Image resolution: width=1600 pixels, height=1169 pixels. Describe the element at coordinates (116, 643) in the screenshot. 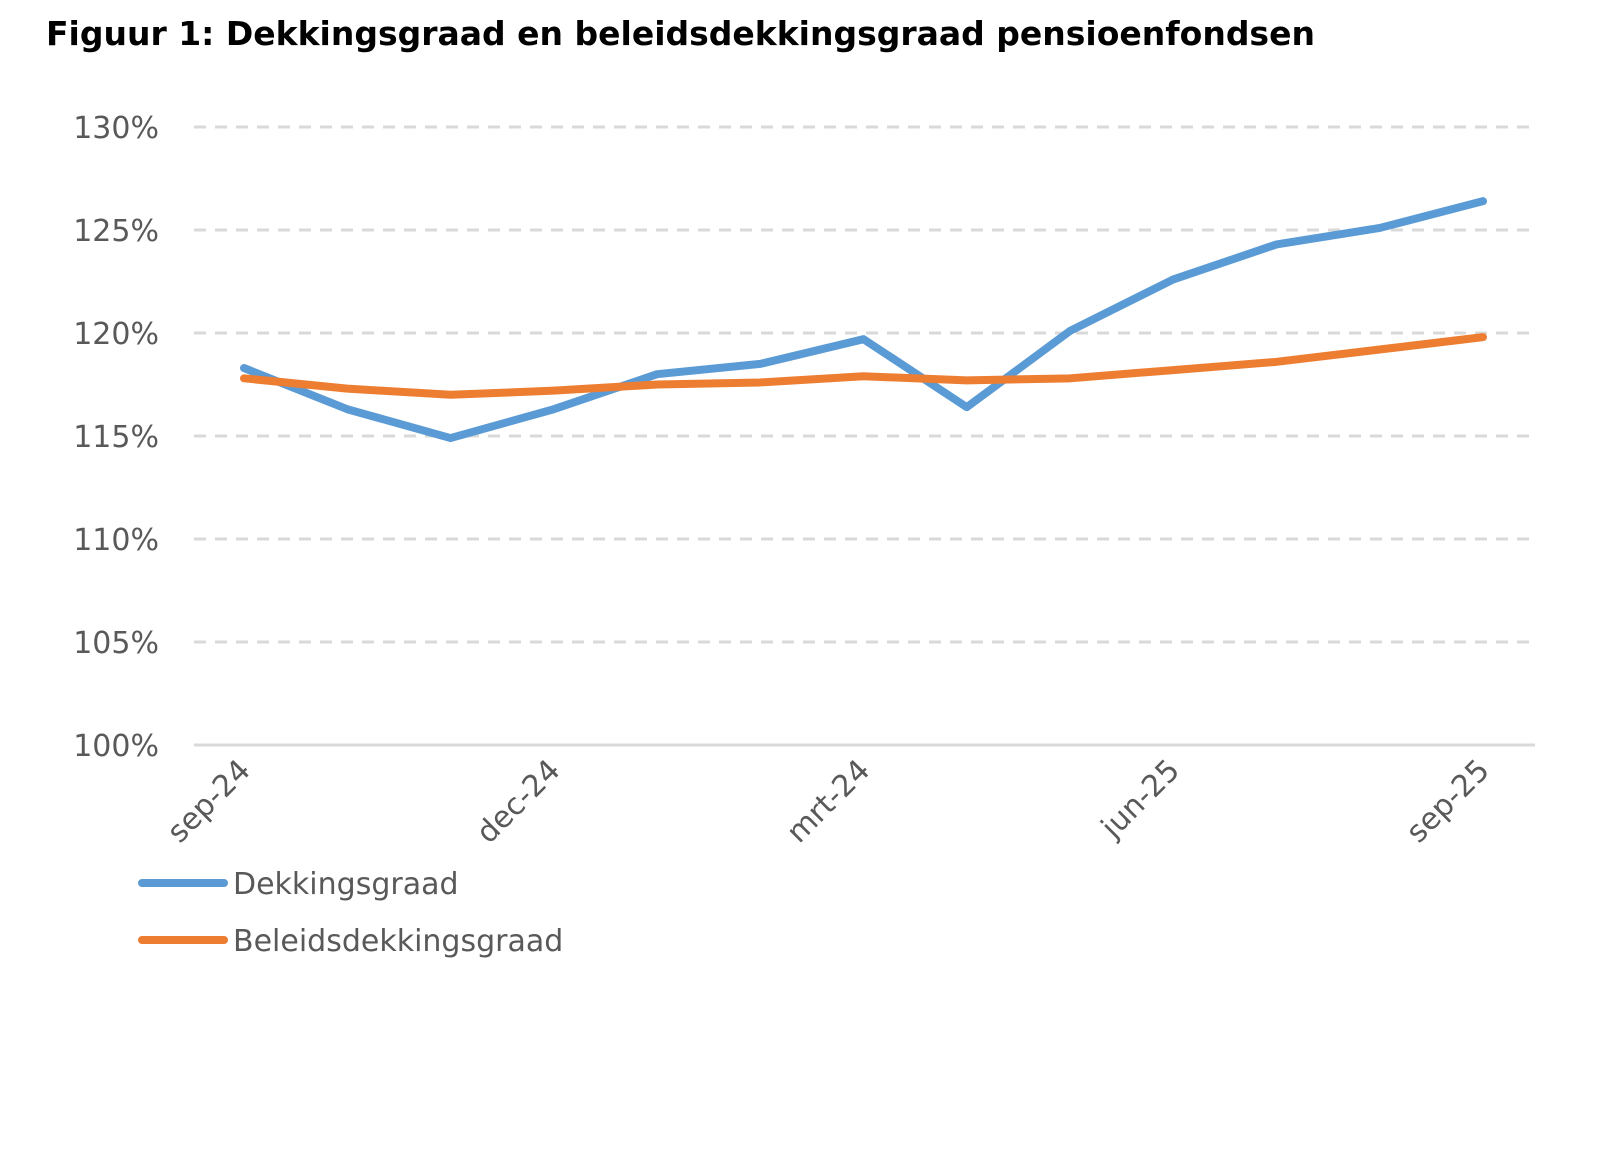

I see `y-tick-label: 105%` at that location.